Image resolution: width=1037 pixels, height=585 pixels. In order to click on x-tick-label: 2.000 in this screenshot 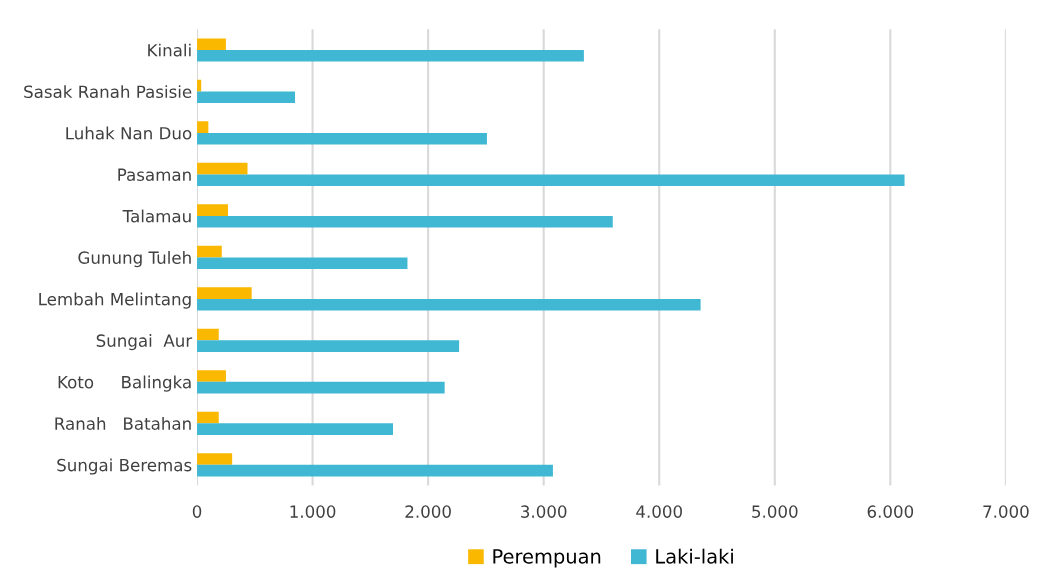, I will do `click(428, 511)`.